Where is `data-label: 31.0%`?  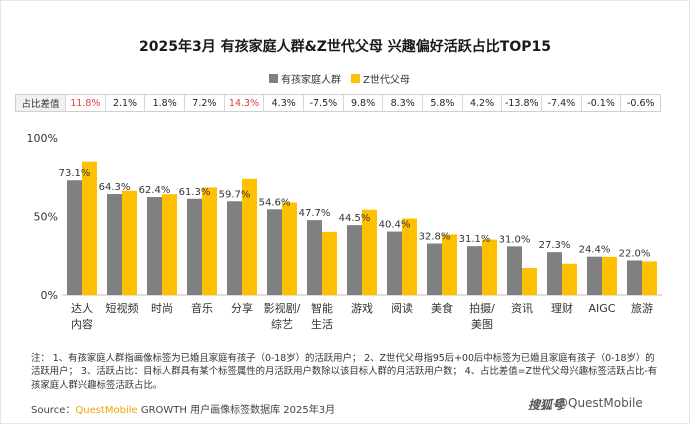
data-label: 31.0% is located at coordinates (515, 239).